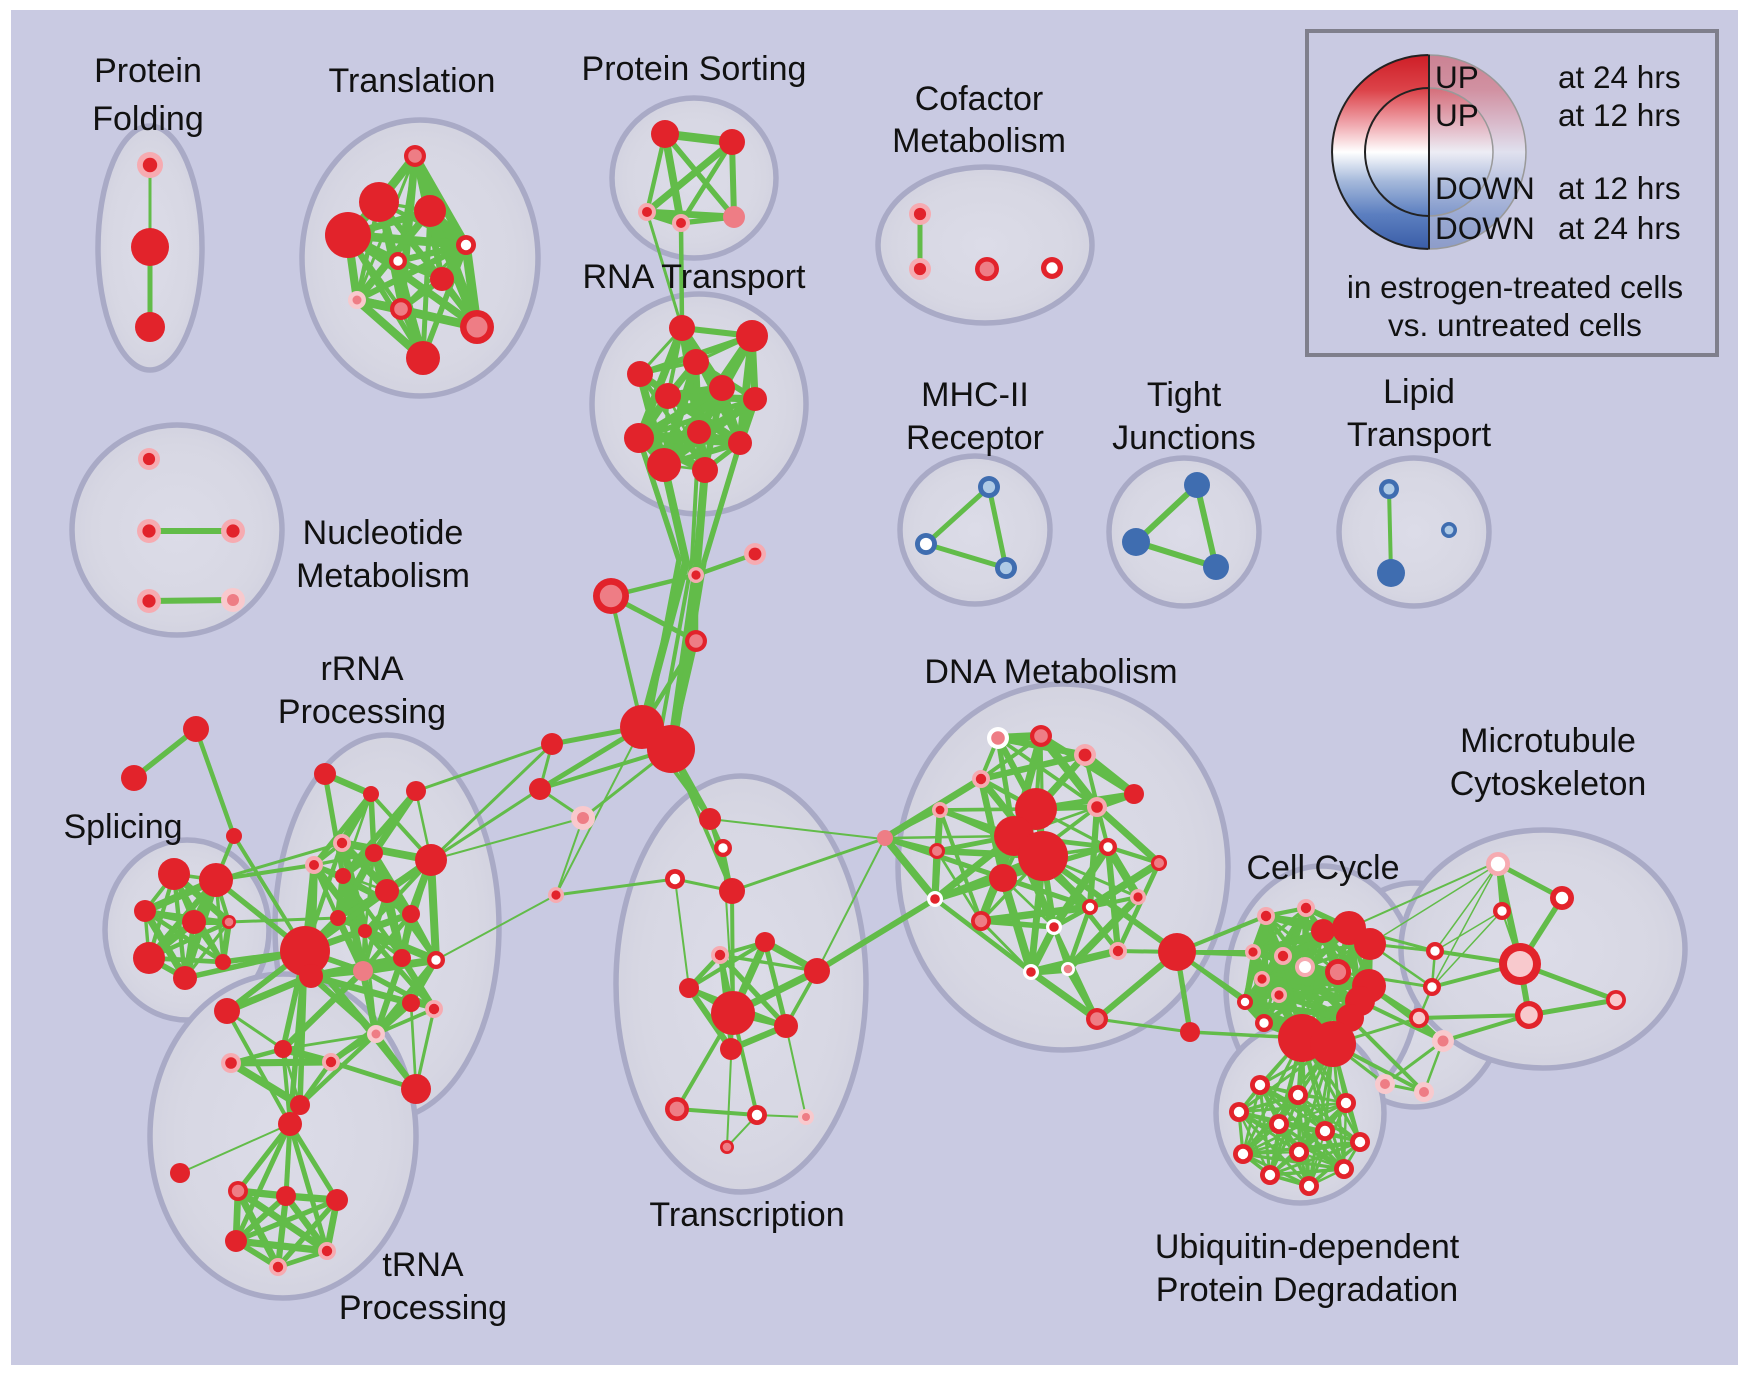 The image size is (1750, 1381). What do you see at coordinates (975, 395) in the screenshot?
I see `svg-text: MHC-II` at bounding box center [975, 395].